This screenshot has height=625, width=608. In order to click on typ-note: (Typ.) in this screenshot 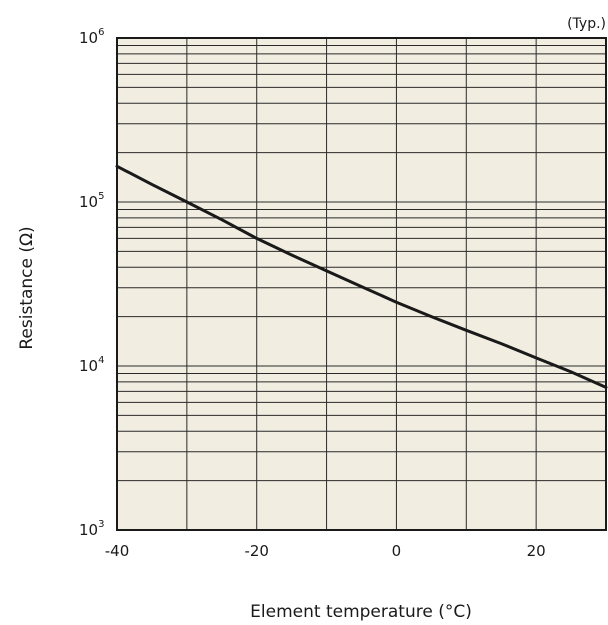, I will do `click(586, 24)`.